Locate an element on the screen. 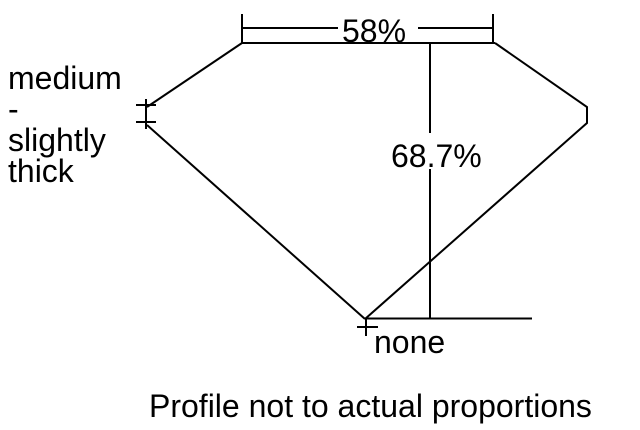 Image resolution: width=640 pixels, height=430 pixels. girdle-tick-marks is located at coordinates (146, 114).